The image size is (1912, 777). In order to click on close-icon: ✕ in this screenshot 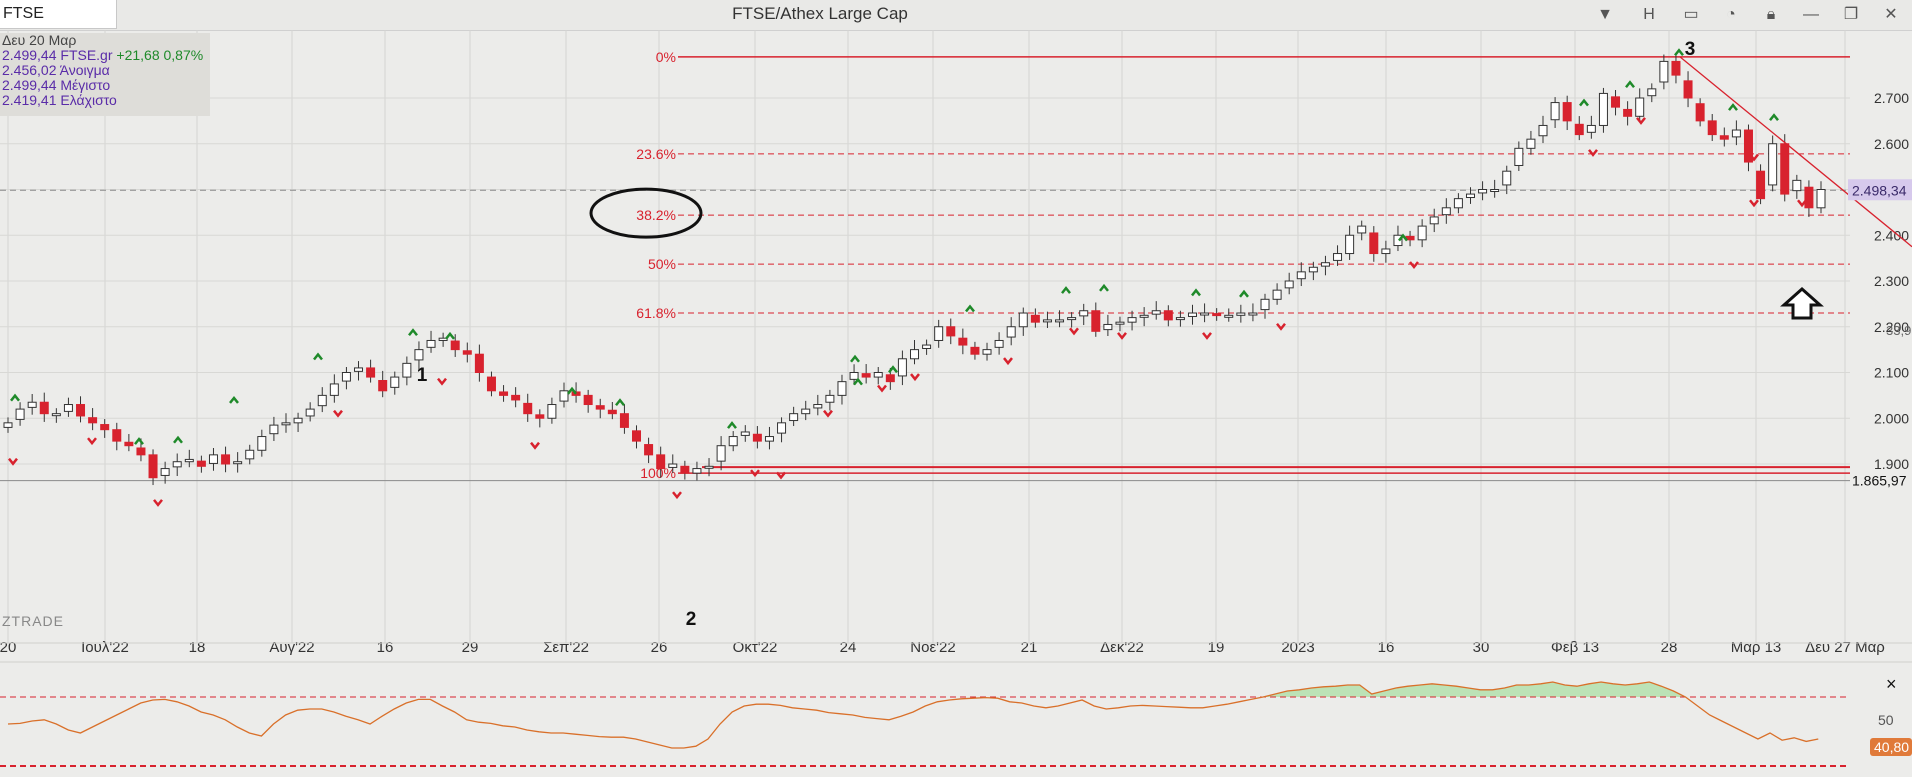, I will do `click(1891, 14)`.